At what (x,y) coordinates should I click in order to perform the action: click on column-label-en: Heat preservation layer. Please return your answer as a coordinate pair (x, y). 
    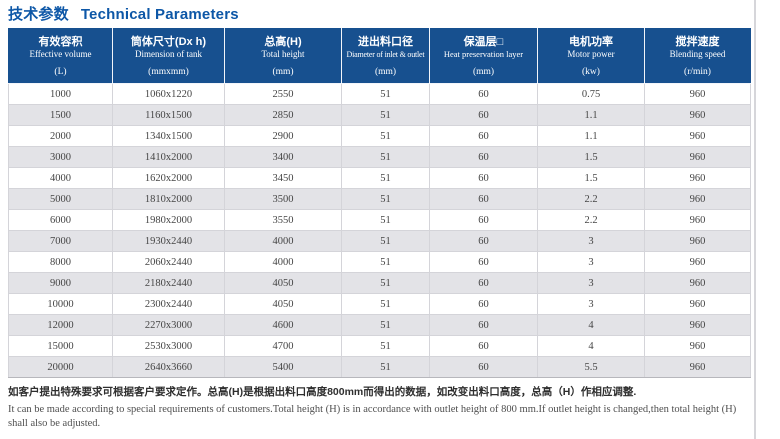
    Looking at the image, I should click on (483, 54).